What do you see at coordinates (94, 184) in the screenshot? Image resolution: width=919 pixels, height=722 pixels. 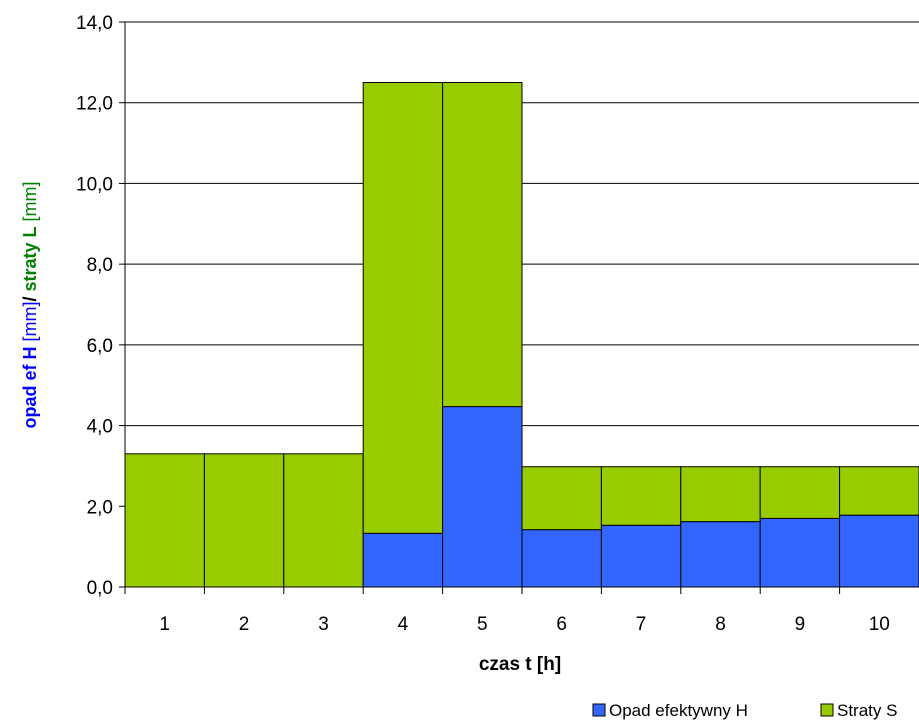 I see `y-tick-label: 10,0` at bounding box center [94, 184].